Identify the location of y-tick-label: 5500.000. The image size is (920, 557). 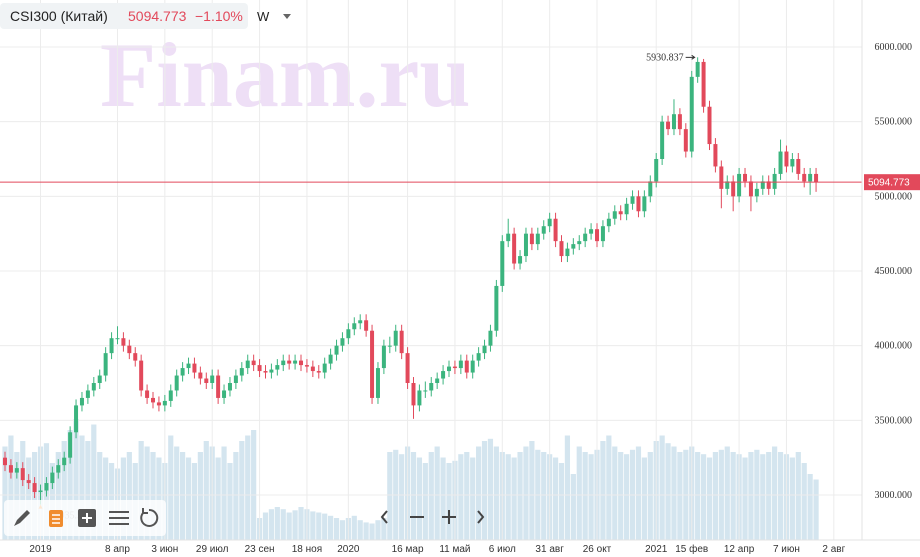
(894, 122).